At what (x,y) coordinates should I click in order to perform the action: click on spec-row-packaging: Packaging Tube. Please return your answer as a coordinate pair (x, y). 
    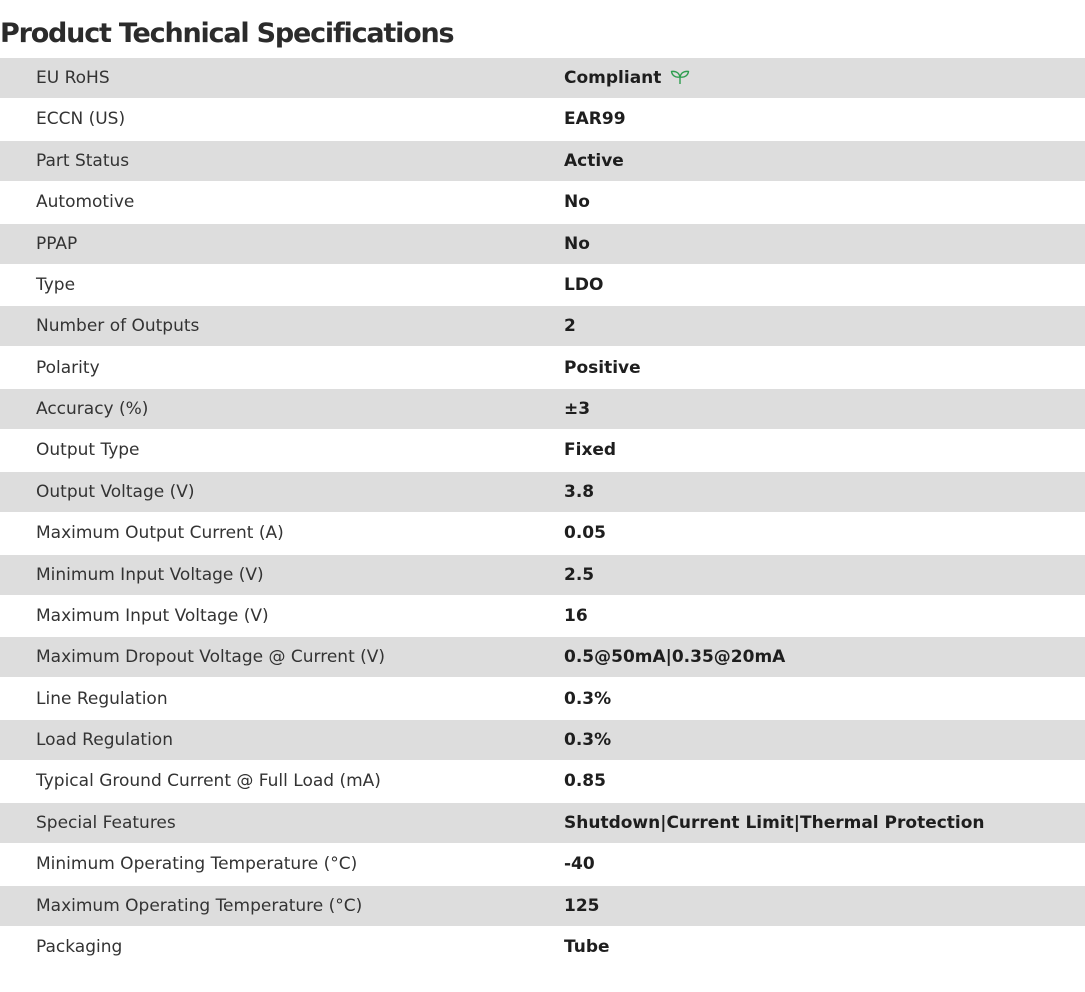
    Looking at the image, I should click on (542, 947).